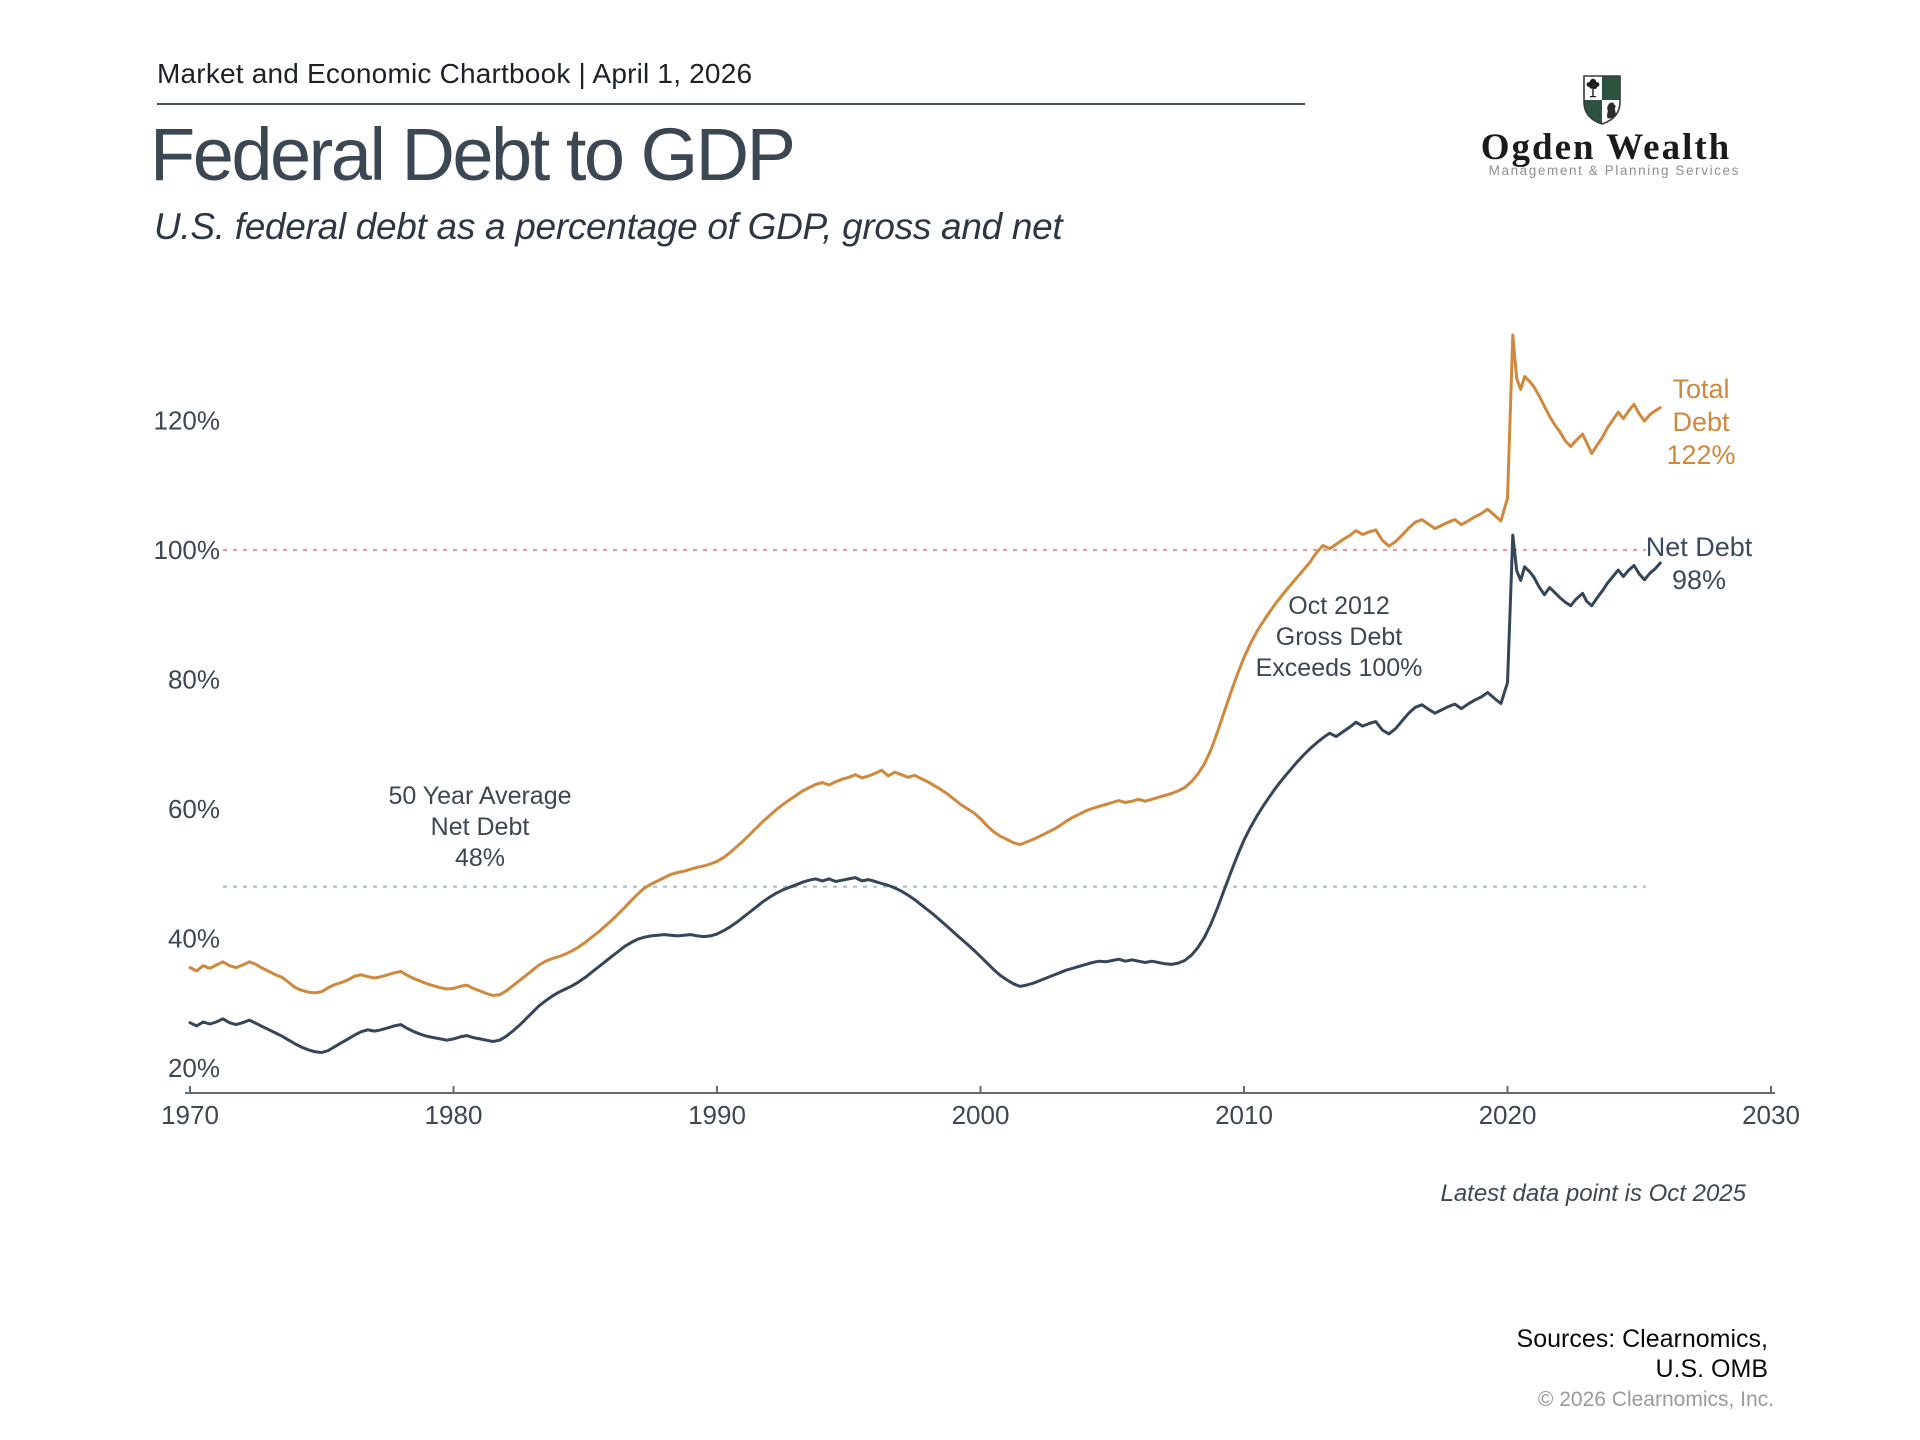 The image size is (1920, 1440). What do you see at coordinates (1701, 455) in the screenshot?
I see `series-end-value: 122%` at bounding box center [1701, 455].